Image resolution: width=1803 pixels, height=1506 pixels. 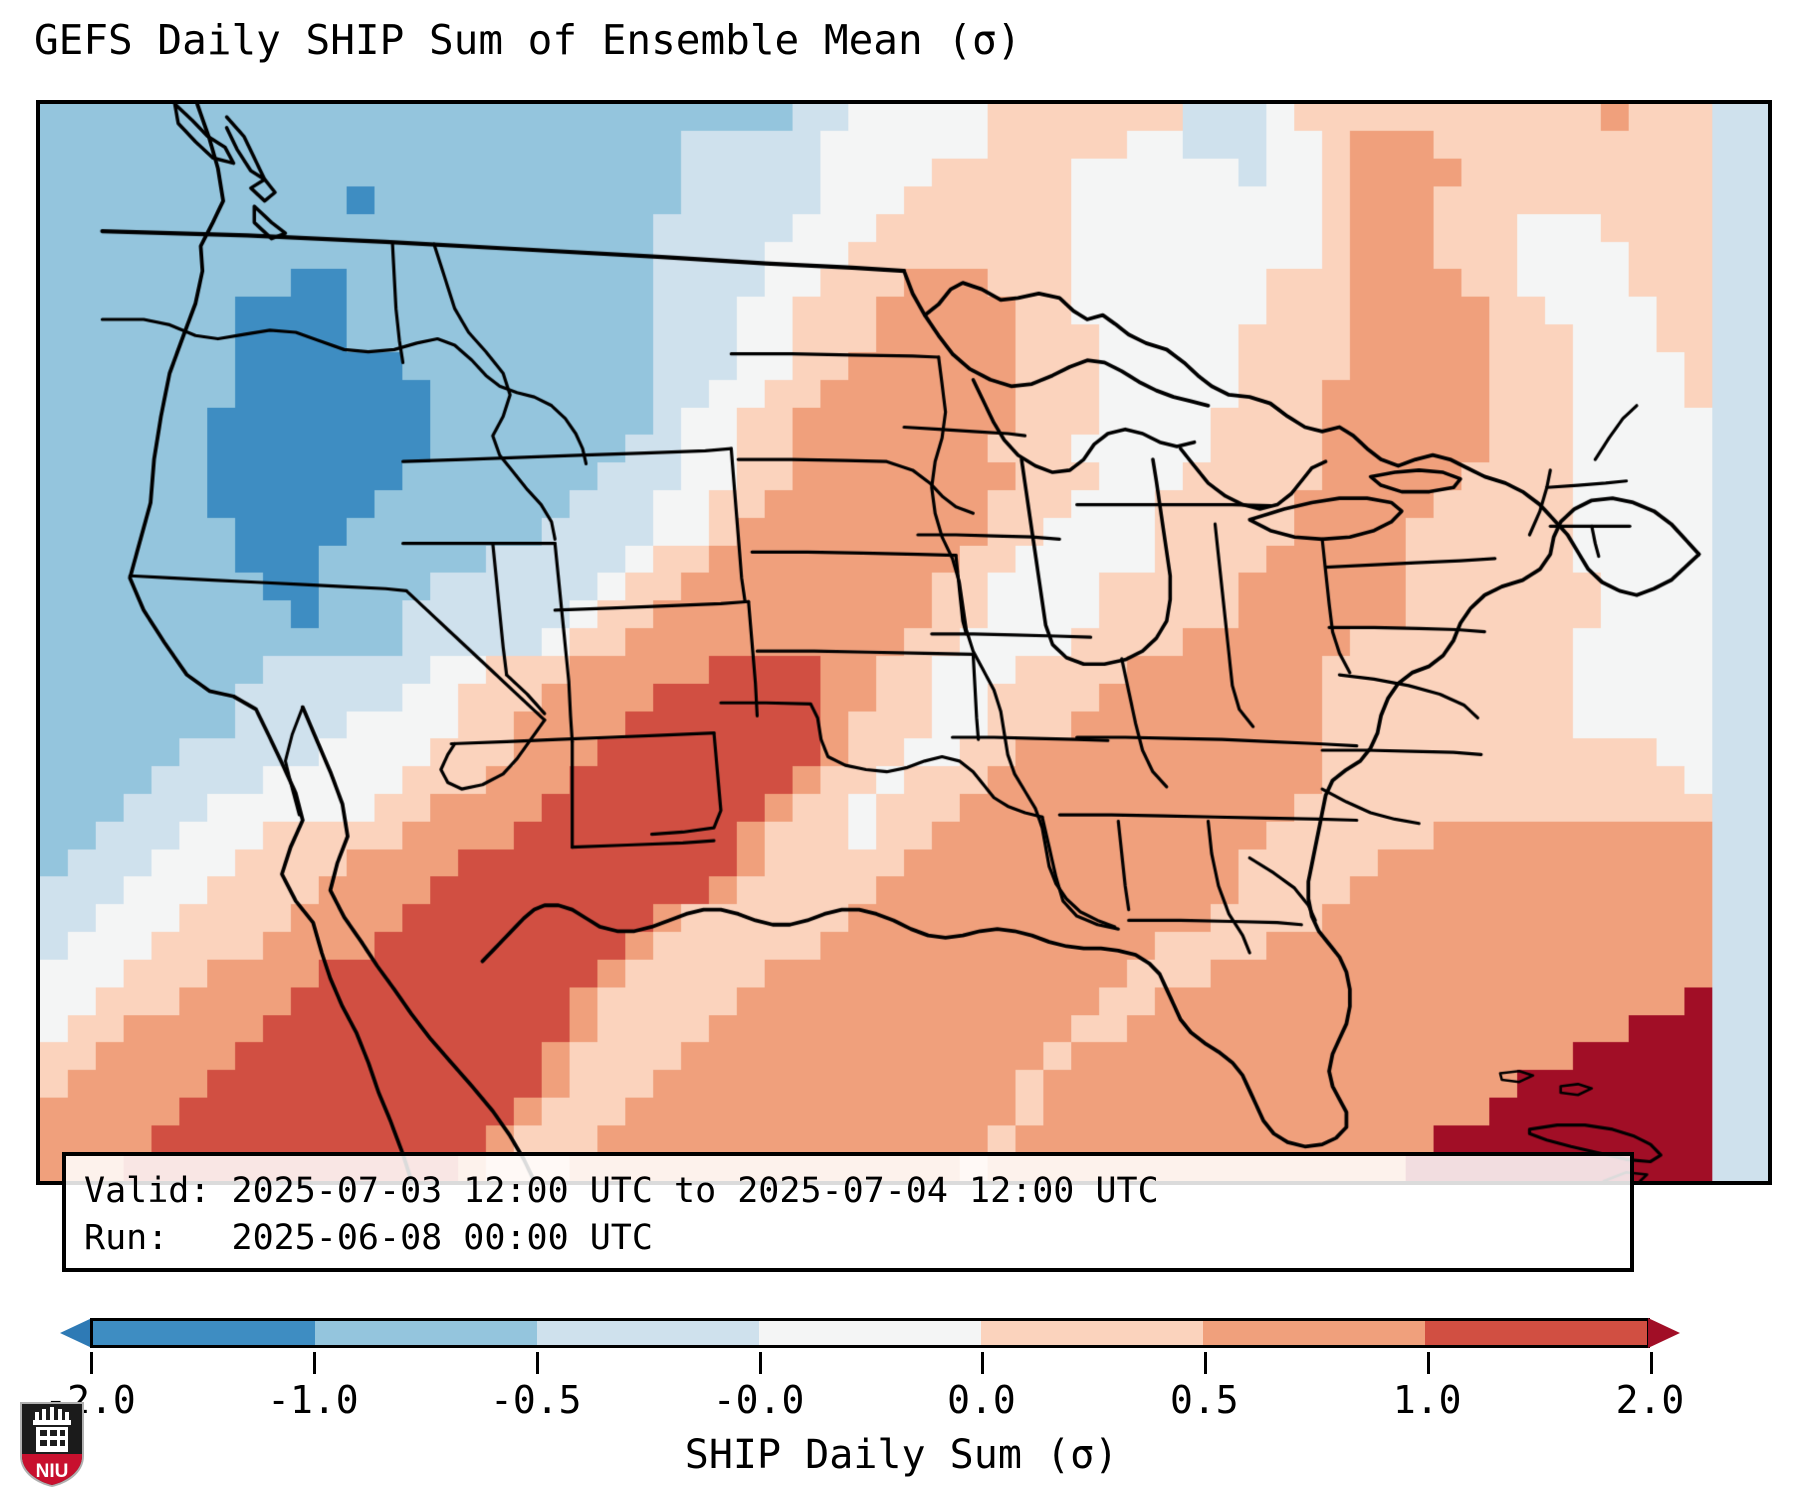 What do you see at coordinates (76, 1333) in the screenshot?
I see `colorbar-under-arrow` at bounding box center [76, 1333].